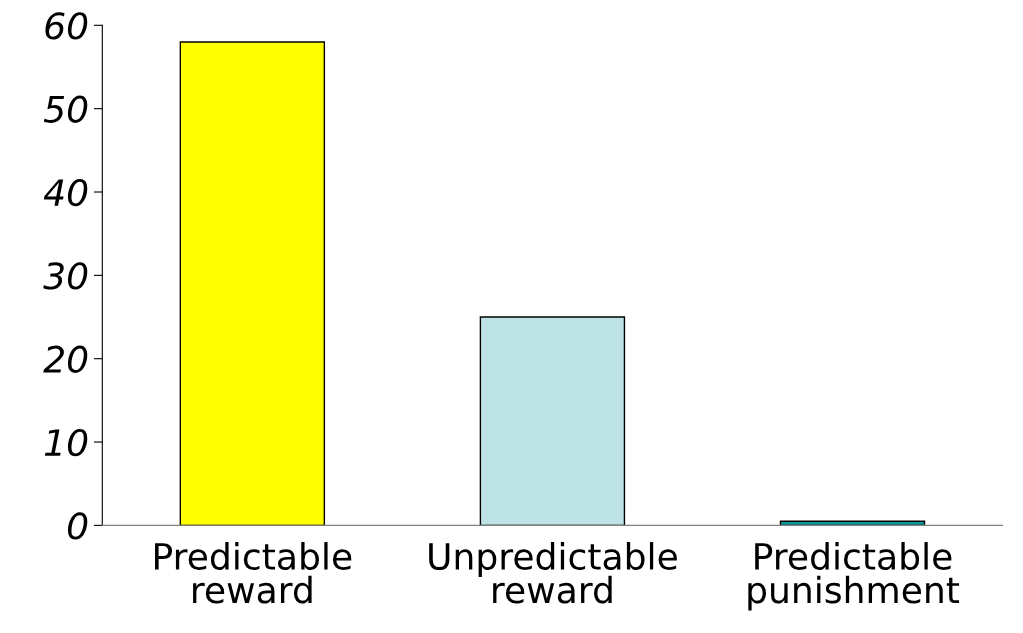 This screenshot has height=633, width=1023. Describe the element at coordinates (65, 276) in the screenshot. I see `y-tick-label: 30` at that location.